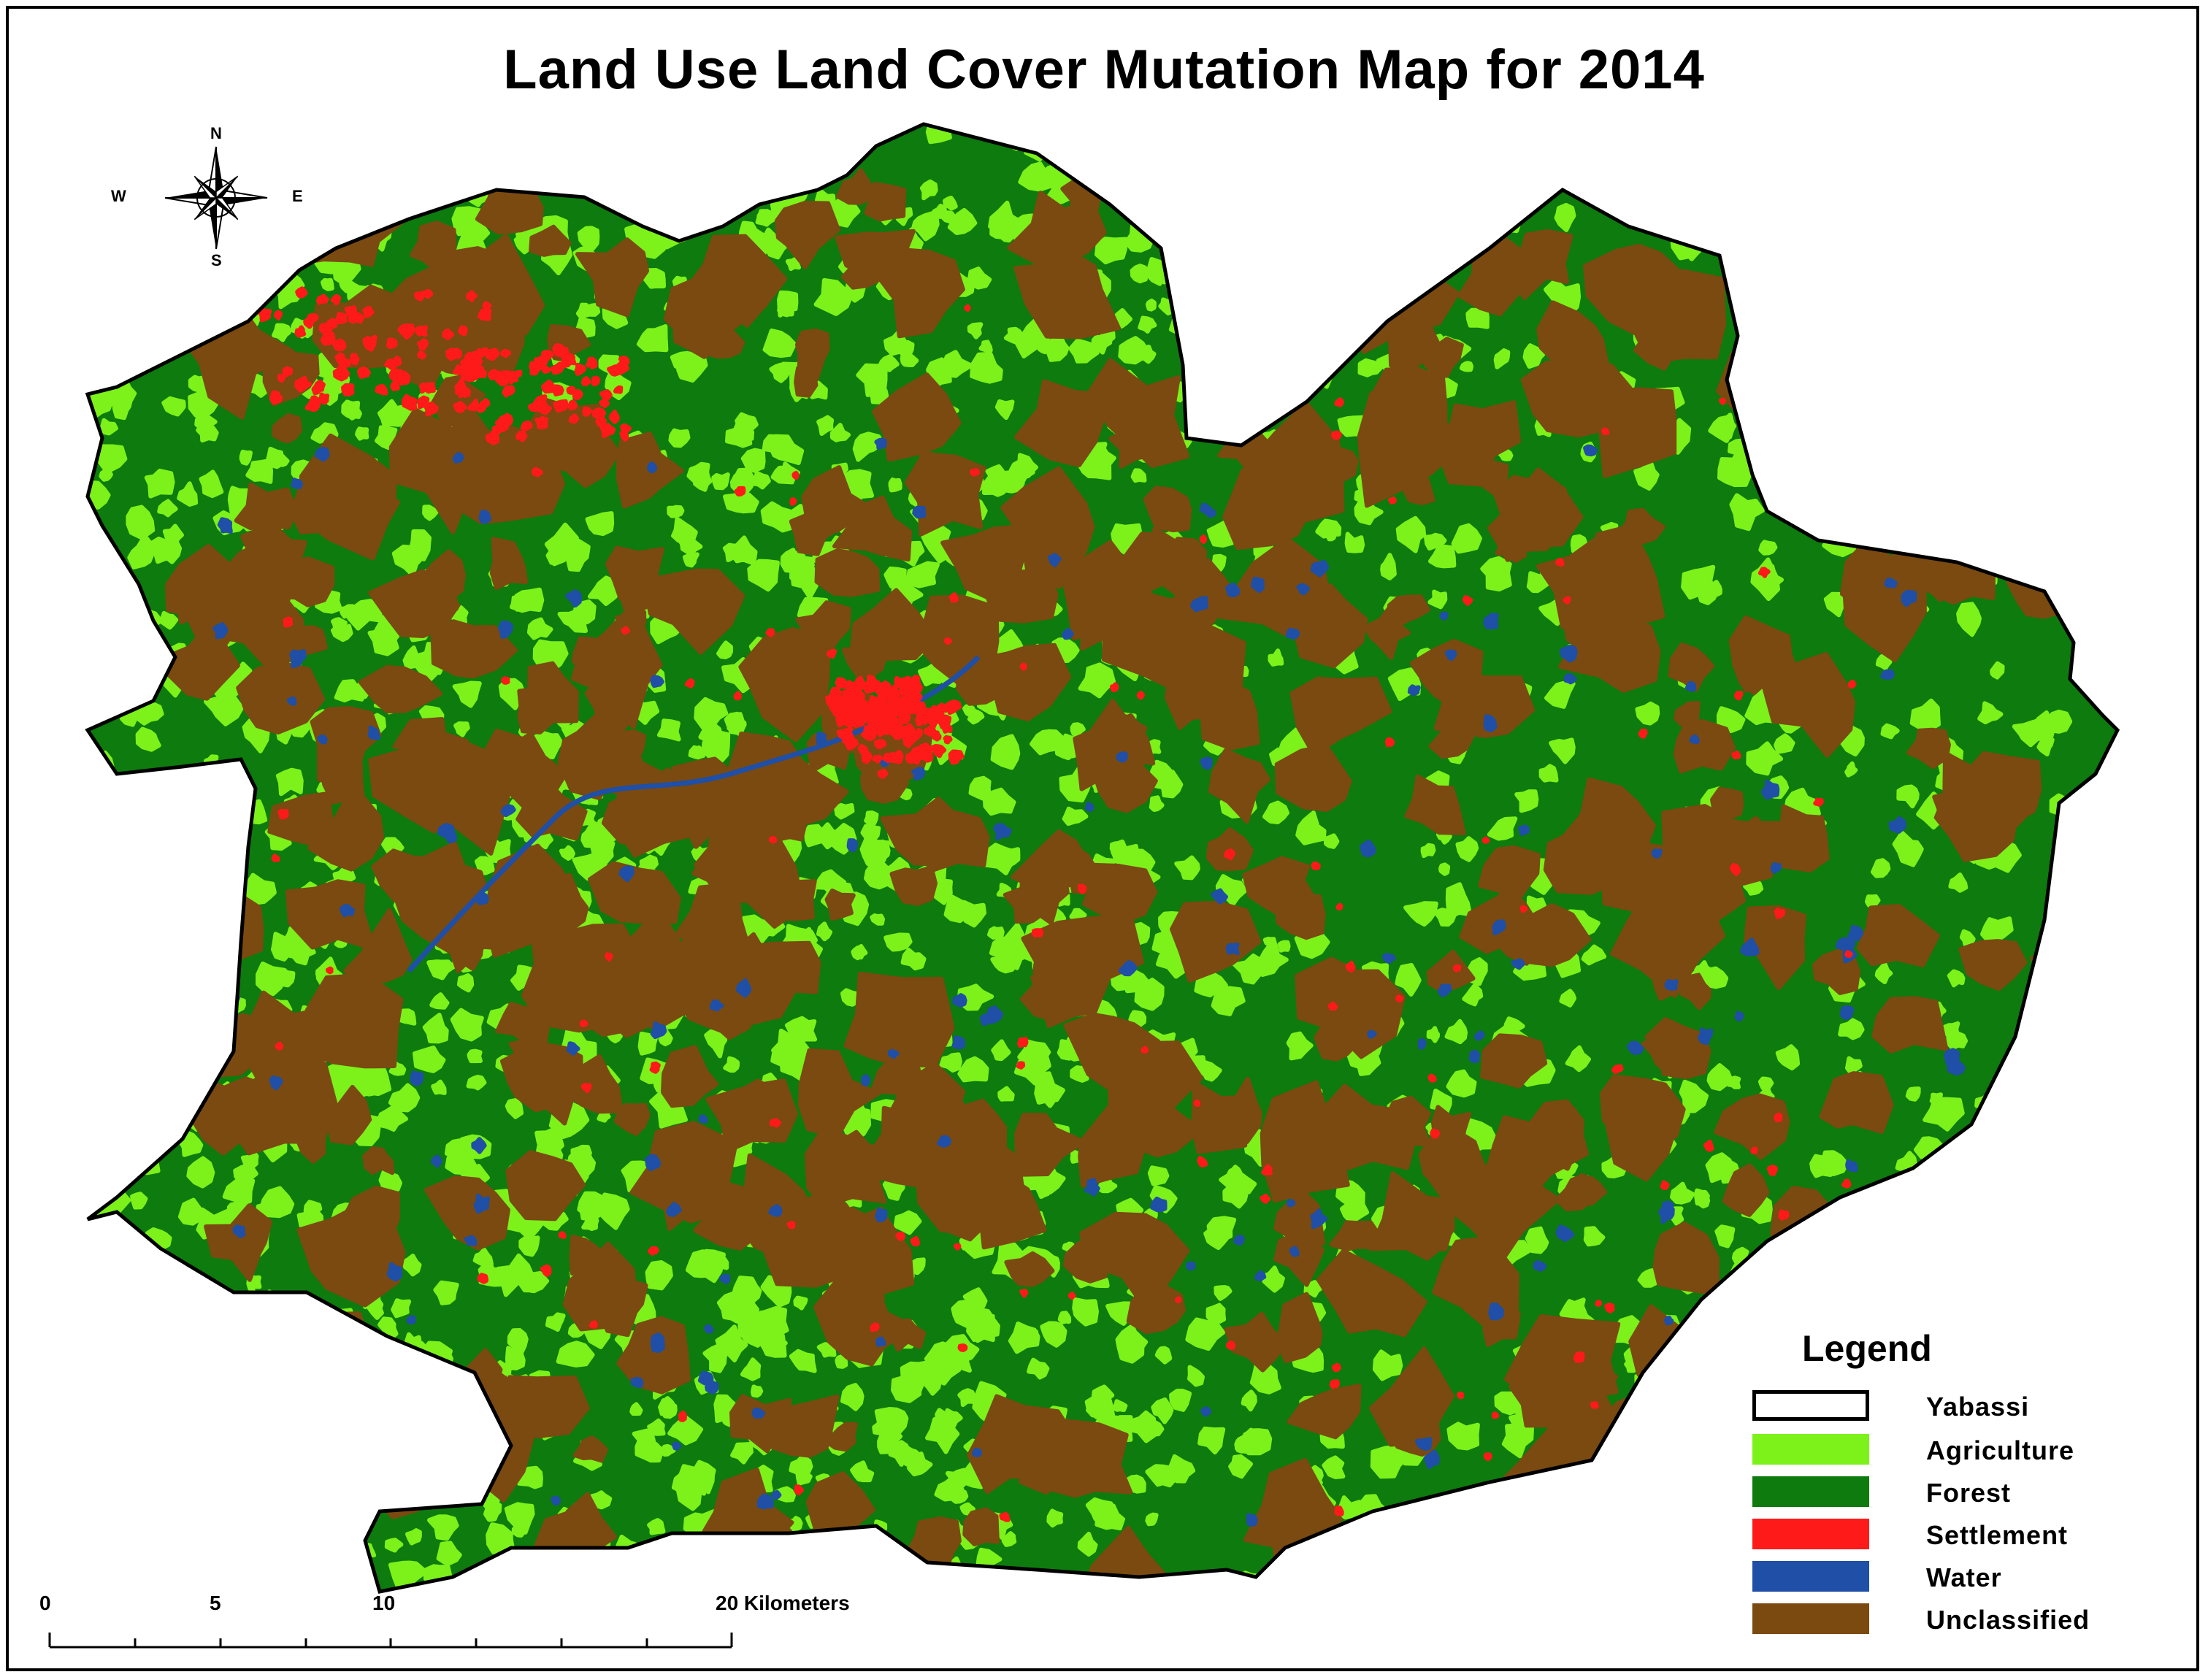 Image resolution: width=2208 pixels, height=1680 pixels. What do you see at coordinates (216, 133) in the screenshot?
I see `compass-north: N` at bounding box center [216, 133].